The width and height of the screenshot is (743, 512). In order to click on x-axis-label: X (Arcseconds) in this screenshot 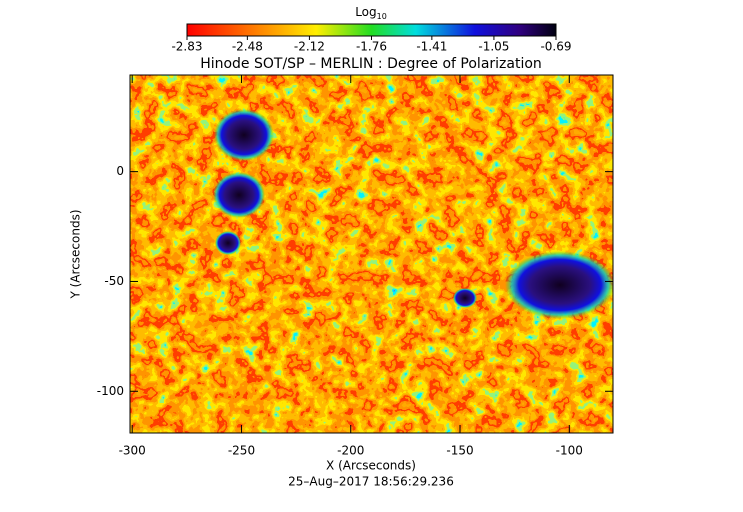, I will do `click(371, 466)`.